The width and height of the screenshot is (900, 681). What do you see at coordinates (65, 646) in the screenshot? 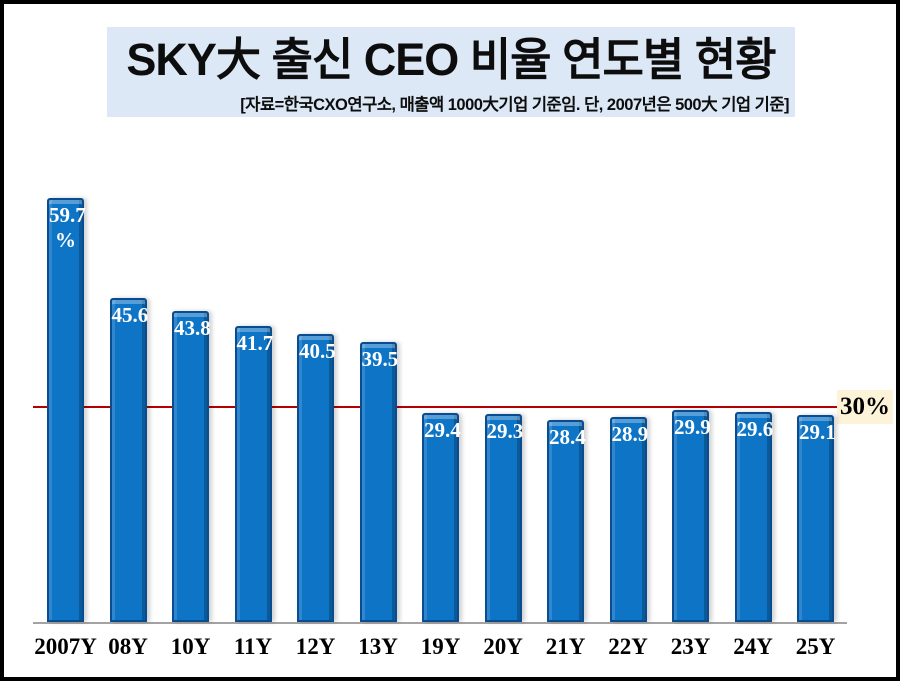
I see `x-tick-label-2007Y: 2007Y` at bounding box center [65, 646].